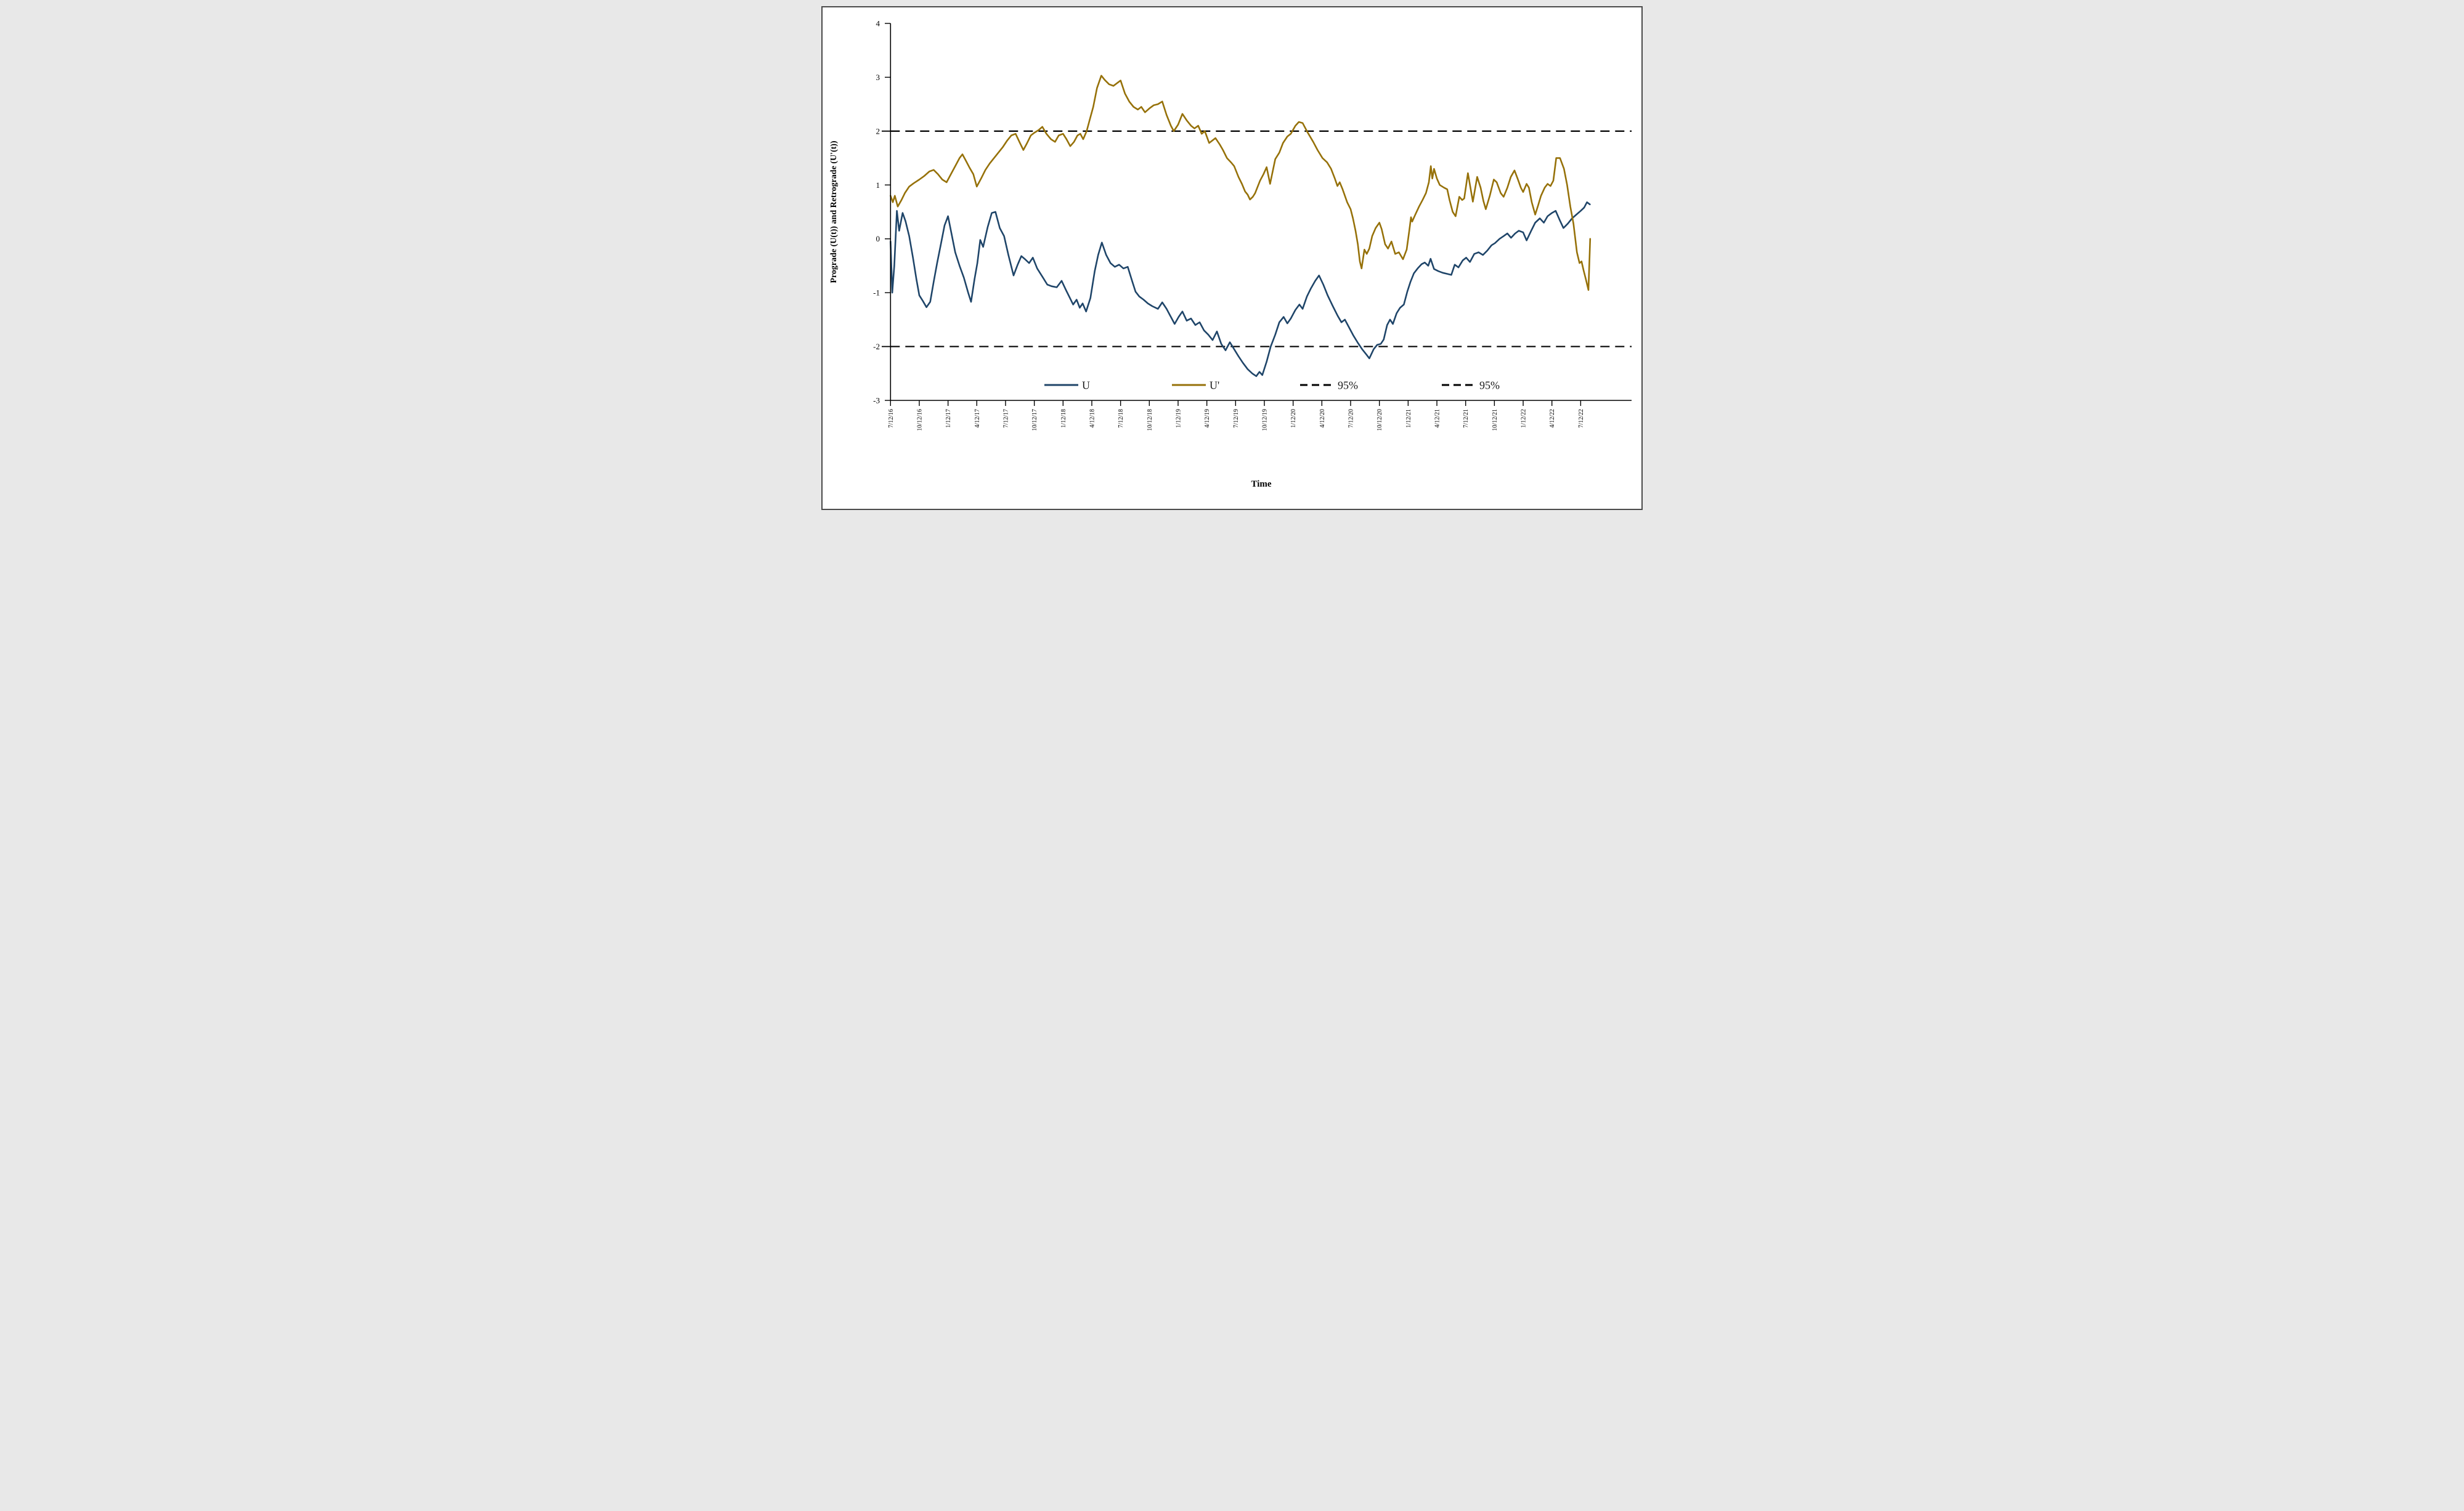 The width and height of the screenshot is (2464, 1511). Describe the element at coordinates (1241, 183) in the screenshot. I see `series-u-prime` at that location.